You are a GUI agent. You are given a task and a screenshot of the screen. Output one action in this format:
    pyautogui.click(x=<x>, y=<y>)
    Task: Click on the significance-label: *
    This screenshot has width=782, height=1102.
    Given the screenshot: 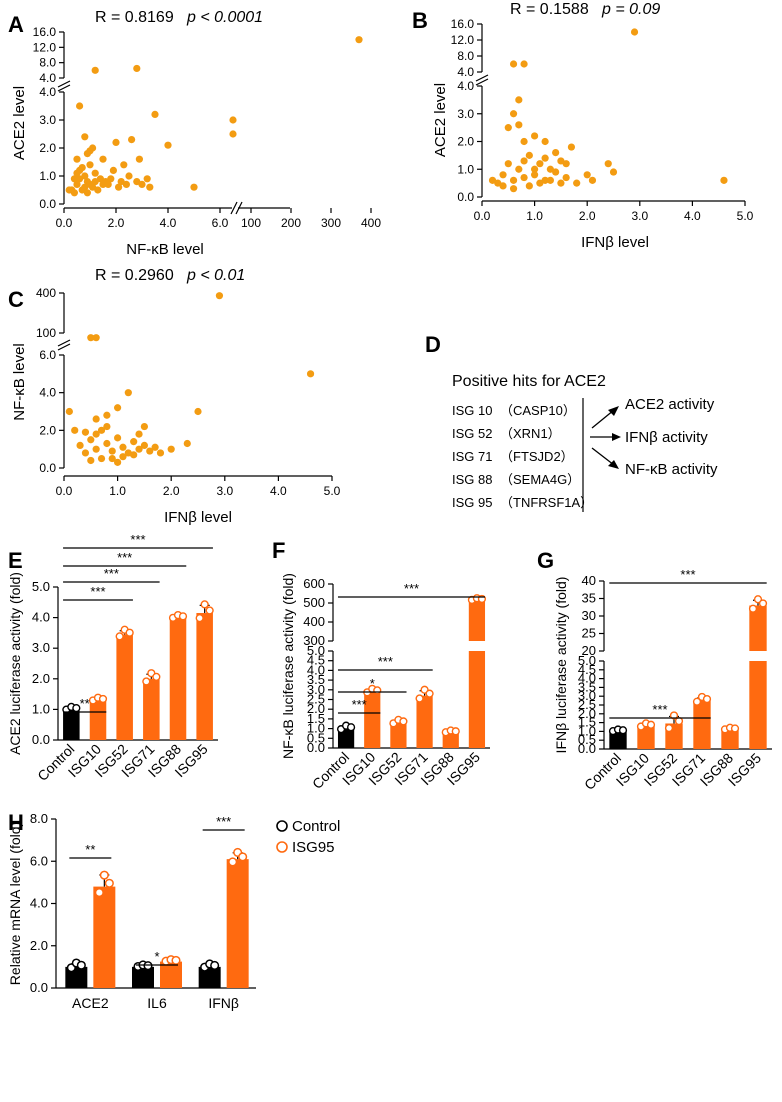 What is the action you would take?
    pyautogui.click(x=372, y=683)
    